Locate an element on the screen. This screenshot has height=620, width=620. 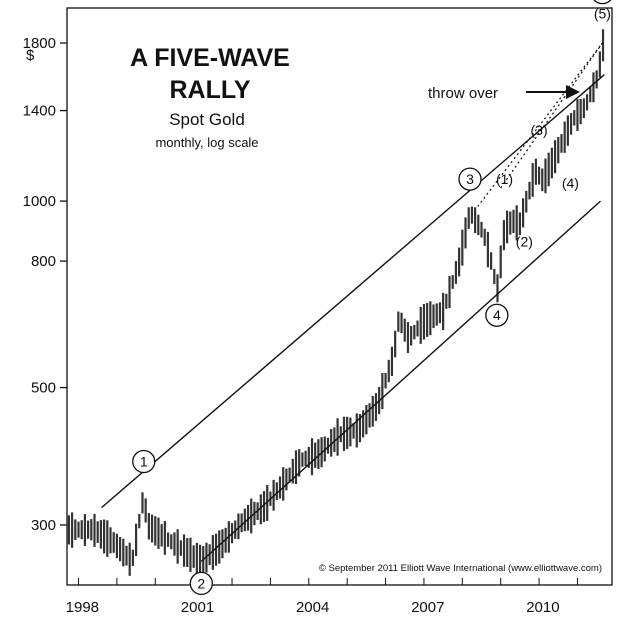
chart-note: monthly, log scale is located at coordinates (206, 142).